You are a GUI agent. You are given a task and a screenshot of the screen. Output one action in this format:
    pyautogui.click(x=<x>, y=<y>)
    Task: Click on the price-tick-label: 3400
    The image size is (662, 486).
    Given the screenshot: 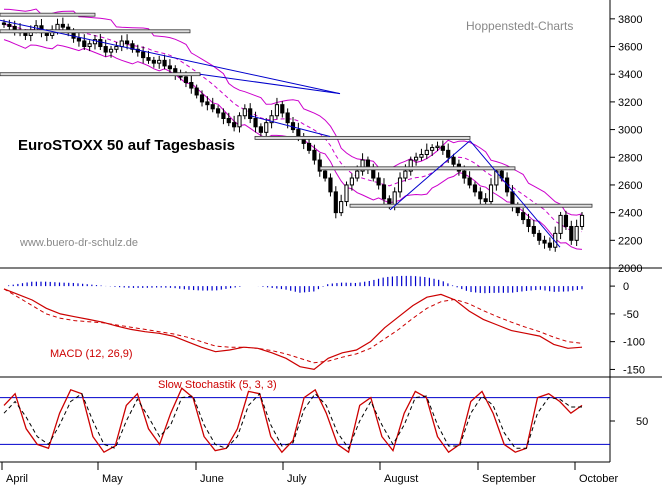 What is the action you would take?
    pyautogui.click(x=630, y=75)
    